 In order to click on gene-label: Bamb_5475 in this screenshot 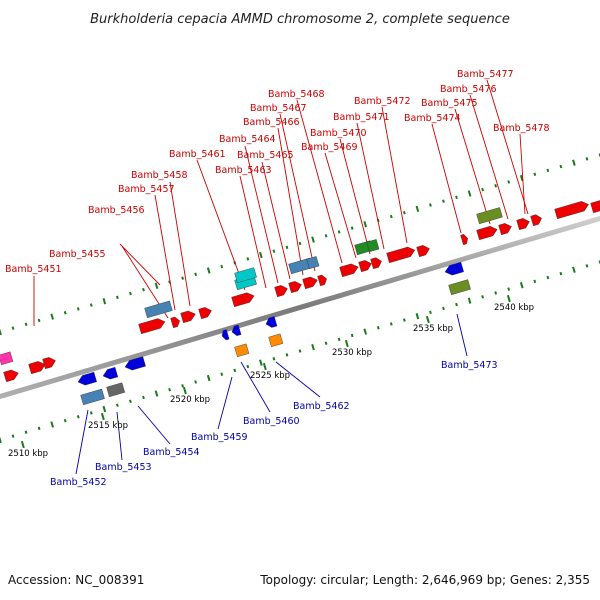, I will do `click(449, 103)`.